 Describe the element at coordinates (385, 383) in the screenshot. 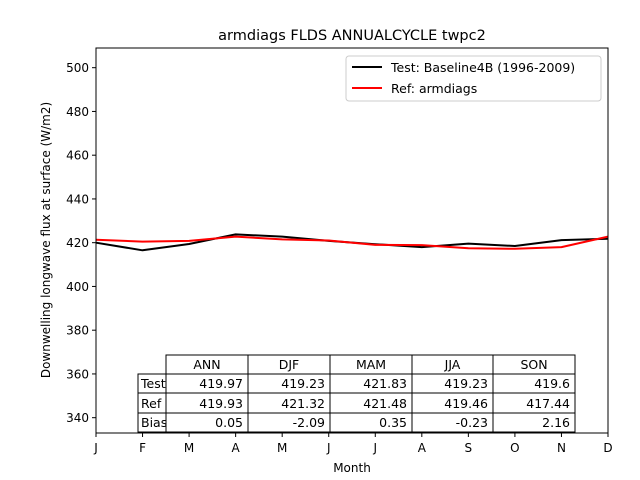

I see `table-cell-value: 421.83` at that location.